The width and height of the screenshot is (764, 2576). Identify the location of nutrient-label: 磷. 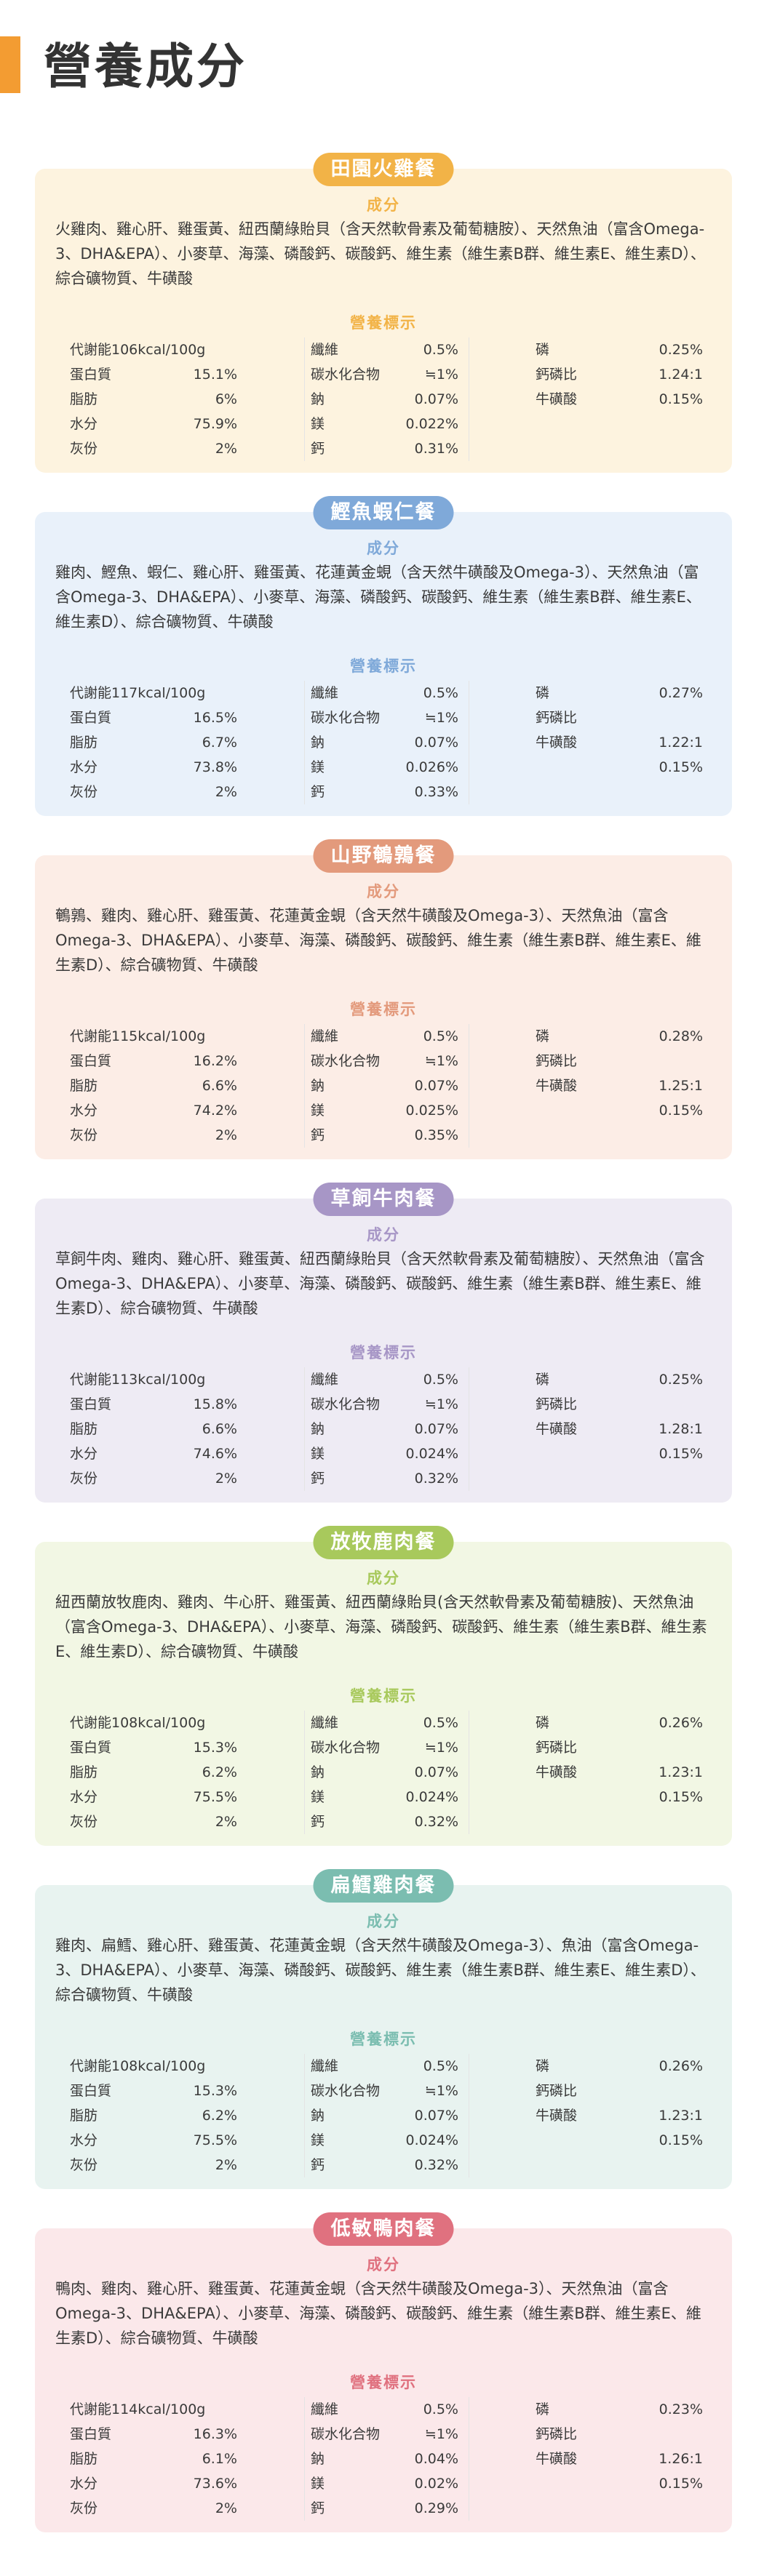
(543, 1380).